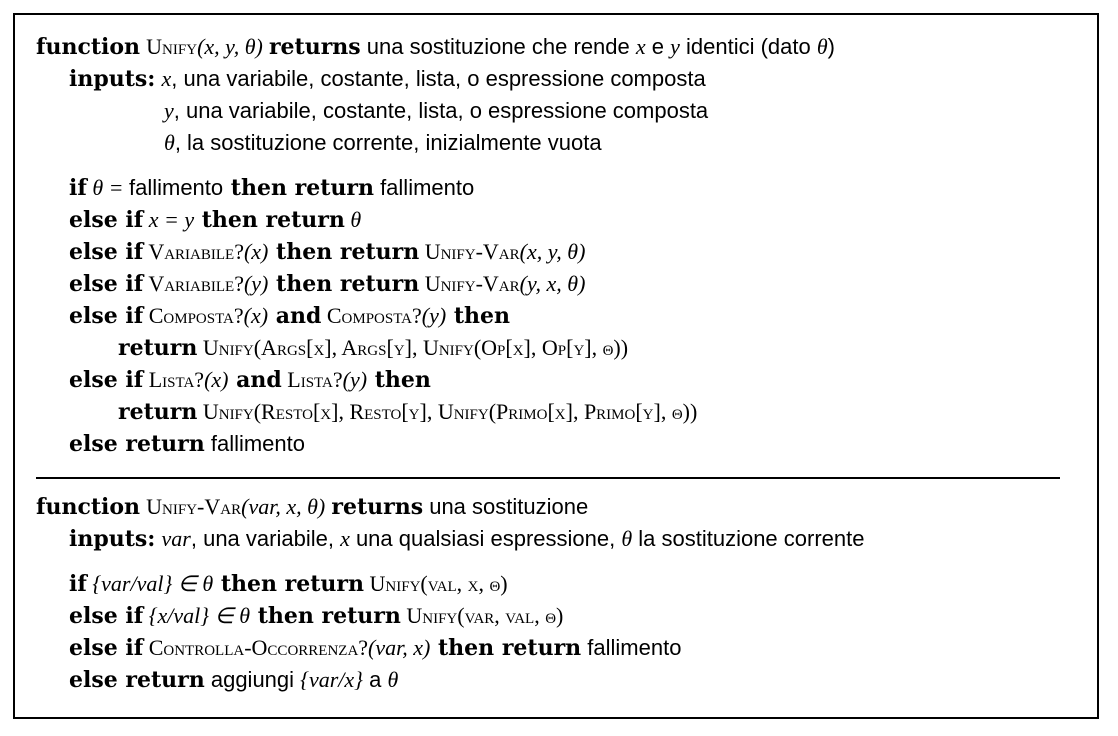 This screenshot has height=736, width=1118. I want to click on unify-var-line-4: else return aggiungi {var/x} a θ, so click(234, 680).